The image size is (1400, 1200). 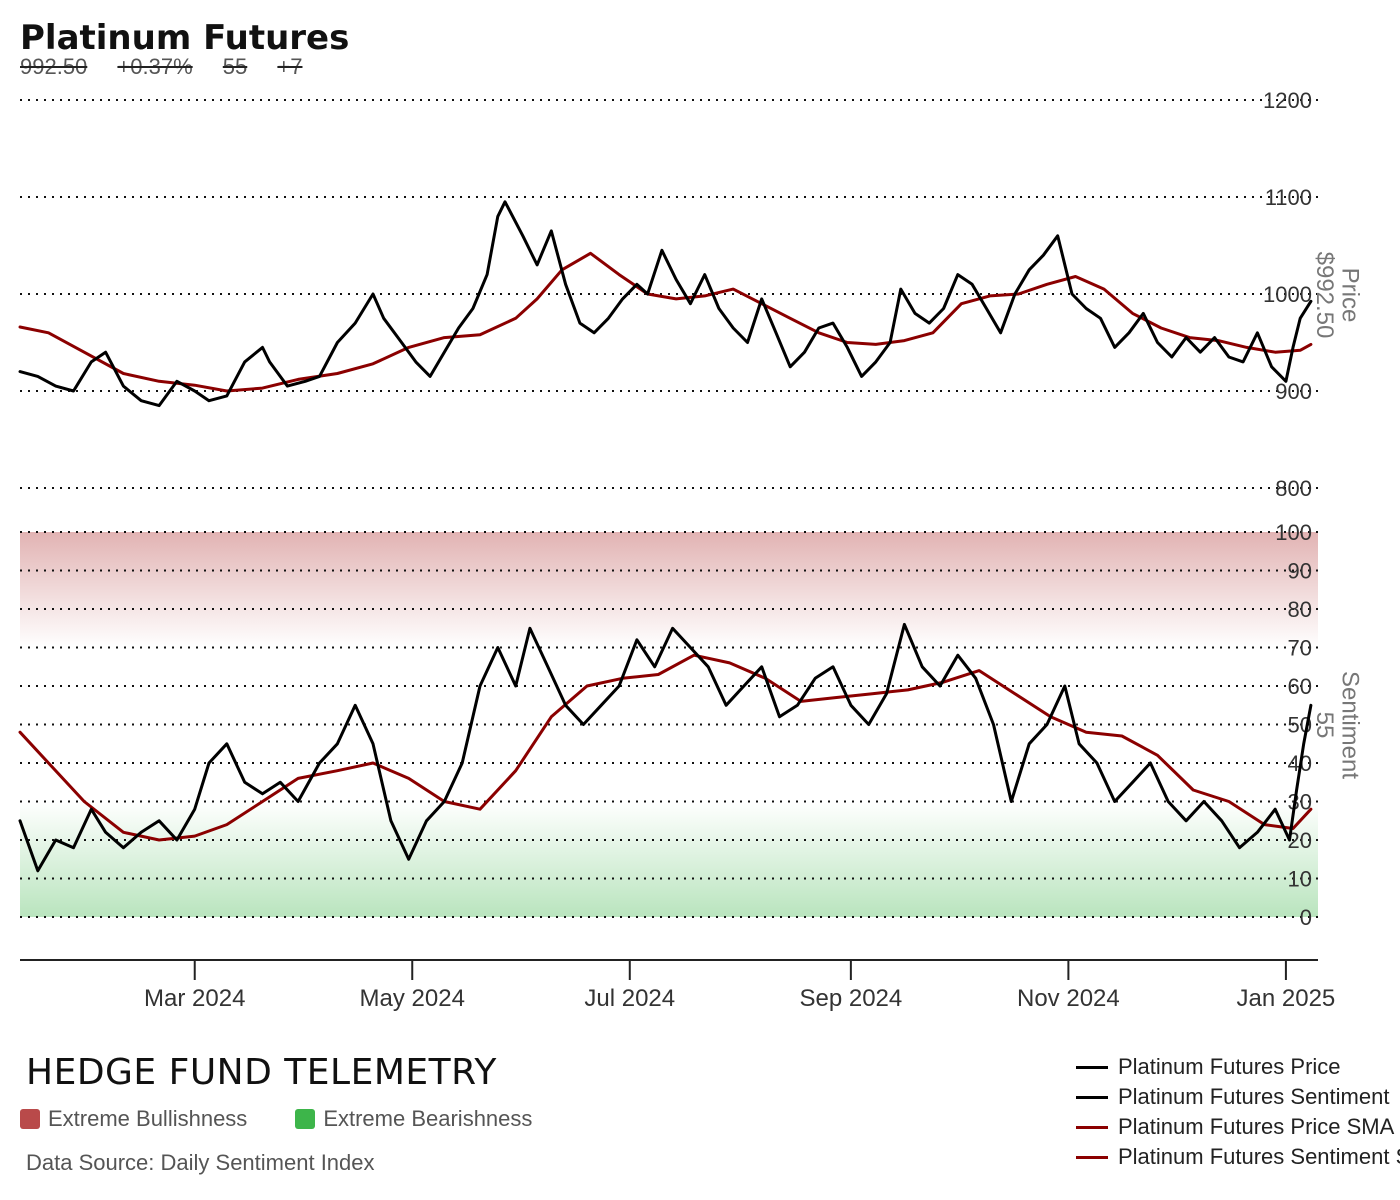 What do you see at coordinates (1092, 1097) in the screenshot?
I see `legend-line-sentiment` at bounding box center [1092, 1097].